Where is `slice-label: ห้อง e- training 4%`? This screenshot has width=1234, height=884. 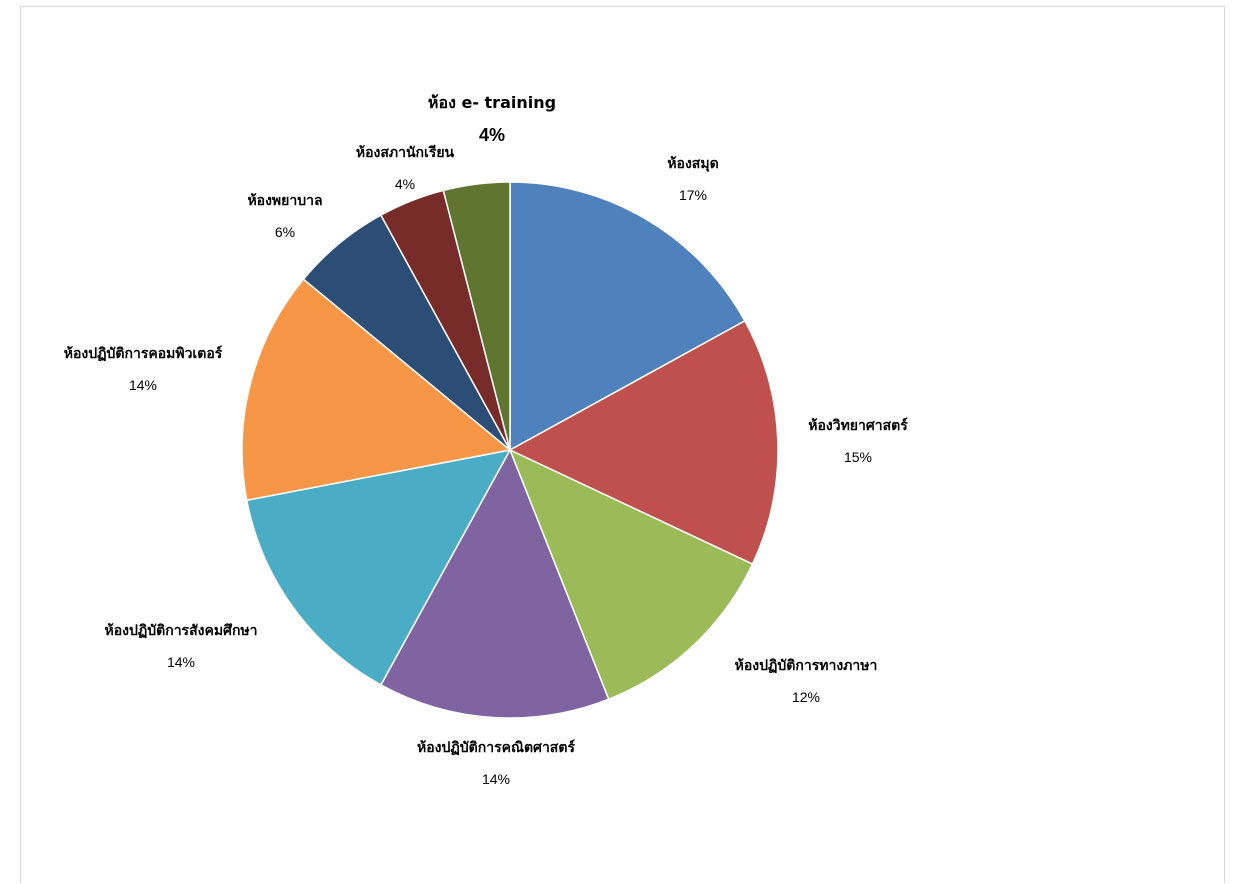
slice-label: ห้อง e- training 4% is located at coordinates (492, 119).